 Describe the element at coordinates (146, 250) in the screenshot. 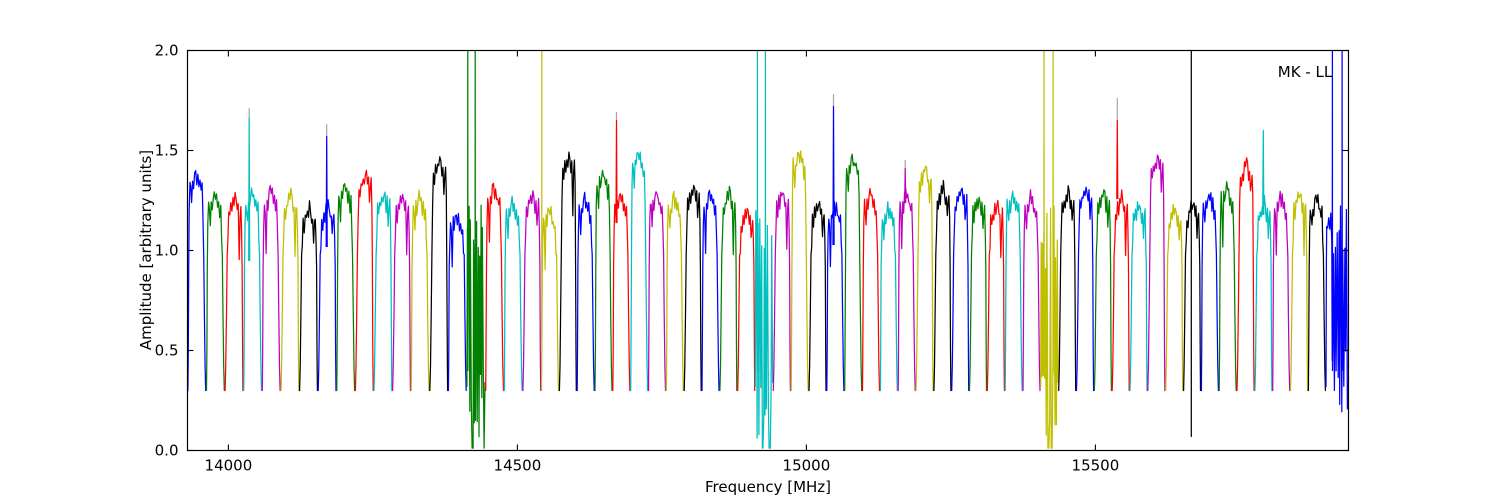

I see `y-axis-label: Amplitude [arbitrary units]` at that location.